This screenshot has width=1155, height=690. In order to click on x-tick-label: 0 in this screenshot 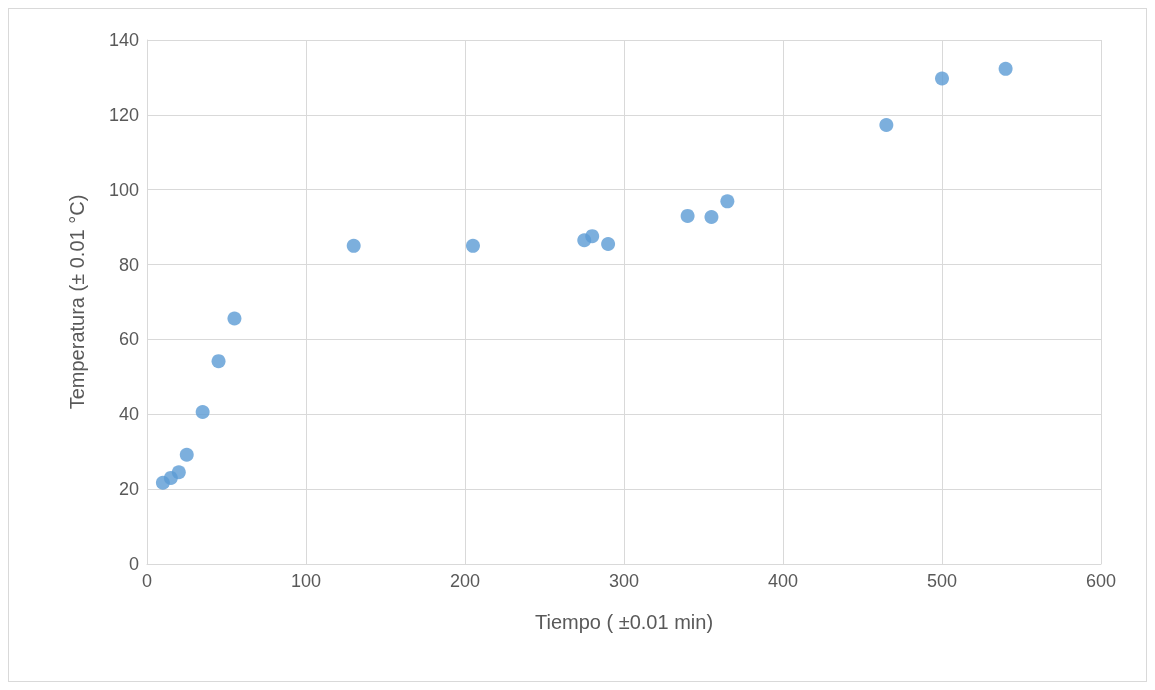, I will do `click(147, 581)`.